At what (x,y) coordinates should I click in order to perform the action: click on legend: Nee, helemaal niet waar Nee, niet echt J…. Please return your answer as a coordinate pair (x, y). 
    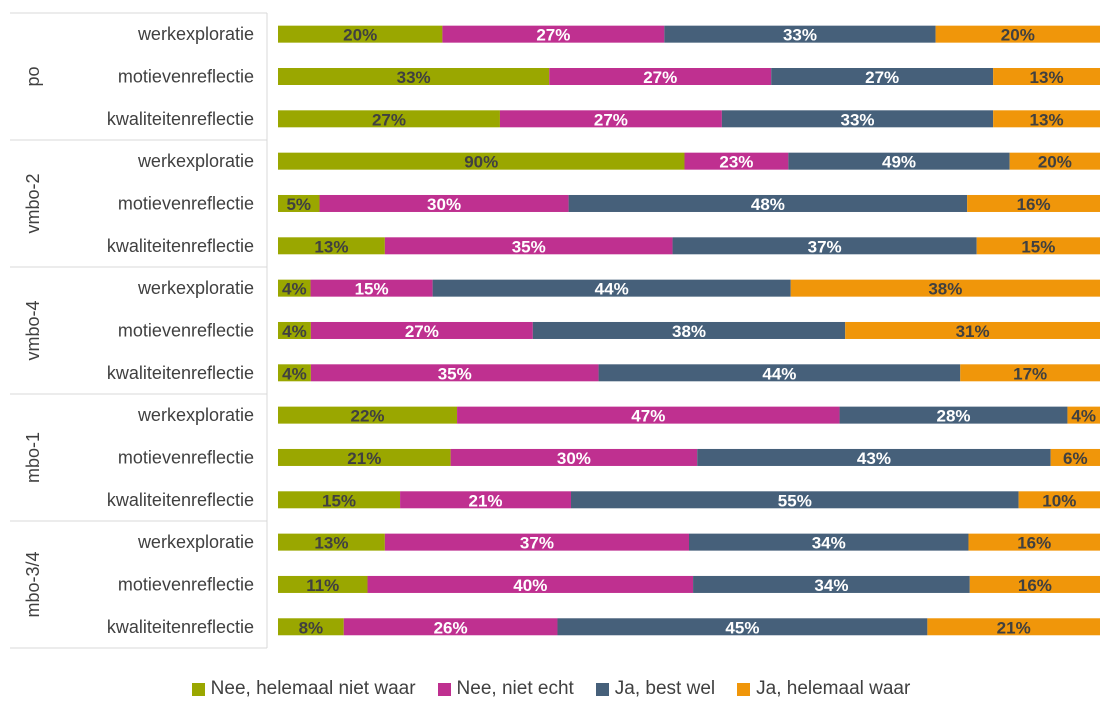
    Looking at the image, I should click on (551, 689).